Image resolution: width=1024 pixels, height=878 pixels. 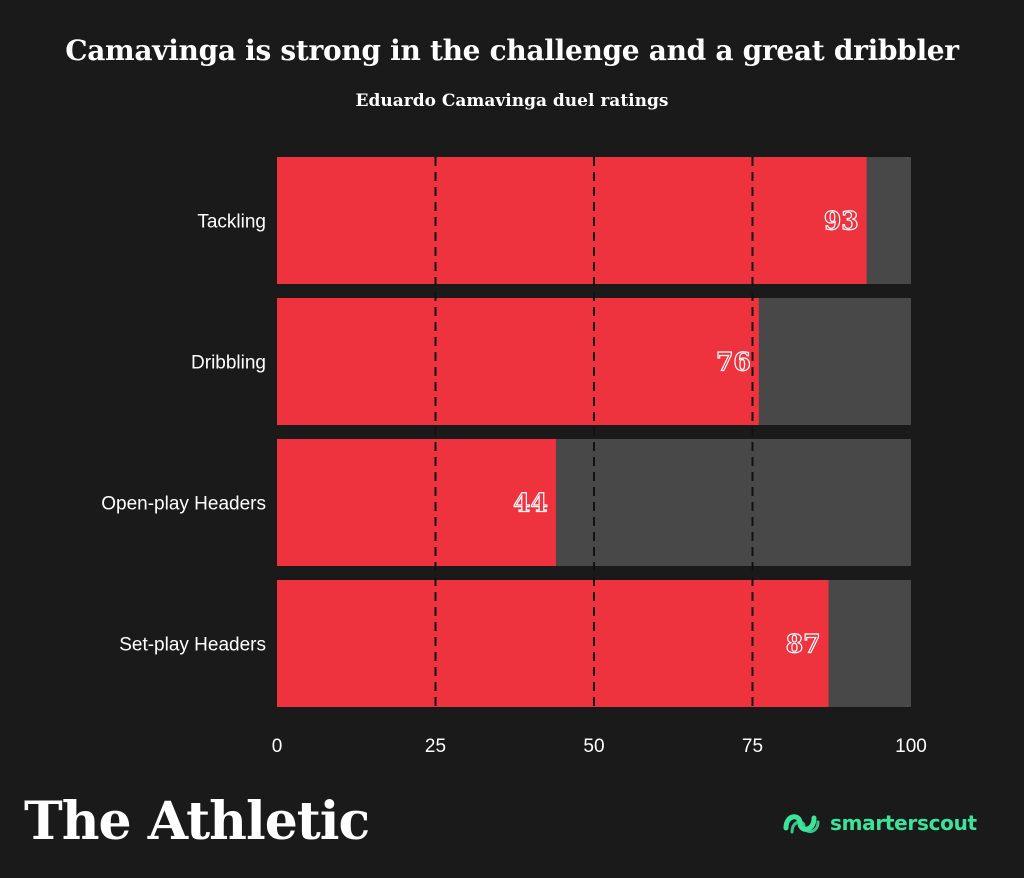 What do you see at coordinates (231, 222) in the screenshot?
I see `category-label: Tackling` at bounding box center [231, 222].